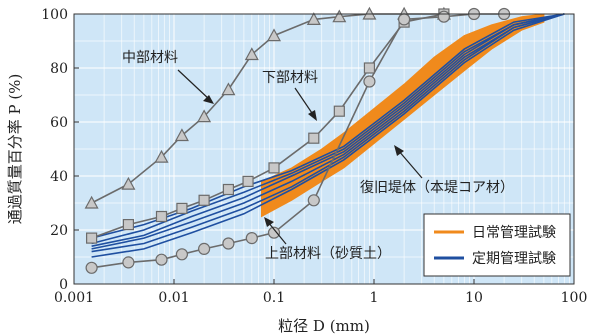 Image resolution: width=603 pixels, height=336 pixels. Describe the element at coordinates (324, 326) in the screenshot. I see `x-axis-title: 粒径 D (mm)` at that location.